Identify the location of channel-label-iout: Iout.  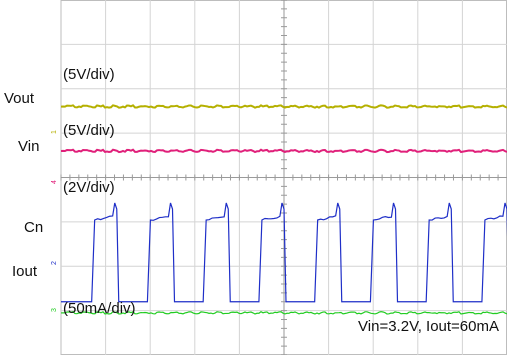
(25, 271).